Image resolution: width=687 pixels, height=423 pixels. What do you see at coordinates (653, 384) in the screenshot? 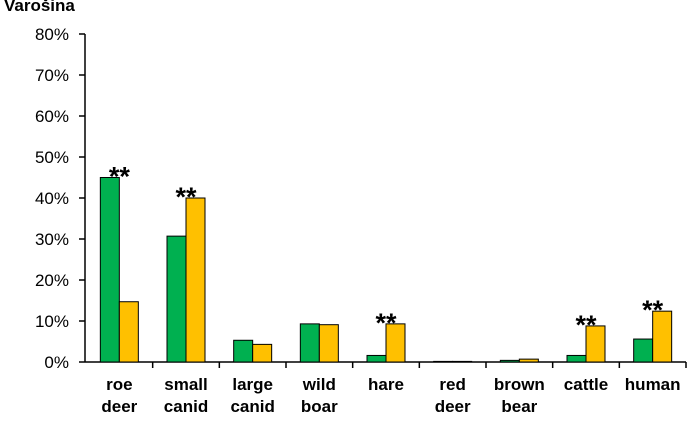
I see `category-label: human` at bounding box center [653, 384].